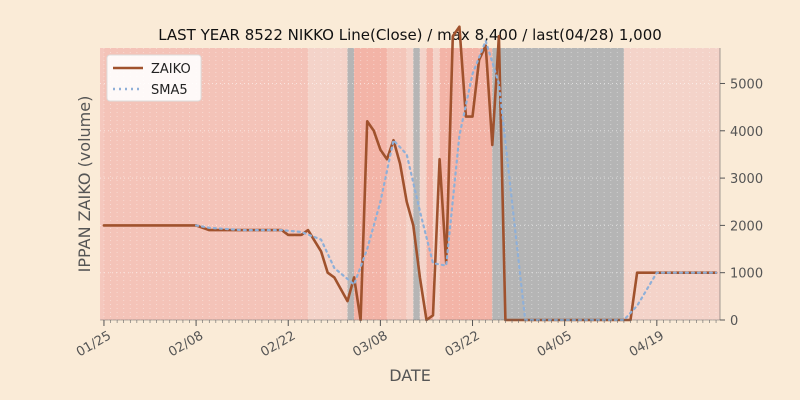 The image size is (800, 400). I want to click on legend-sma5-label: SMA5, so click(169, 90).